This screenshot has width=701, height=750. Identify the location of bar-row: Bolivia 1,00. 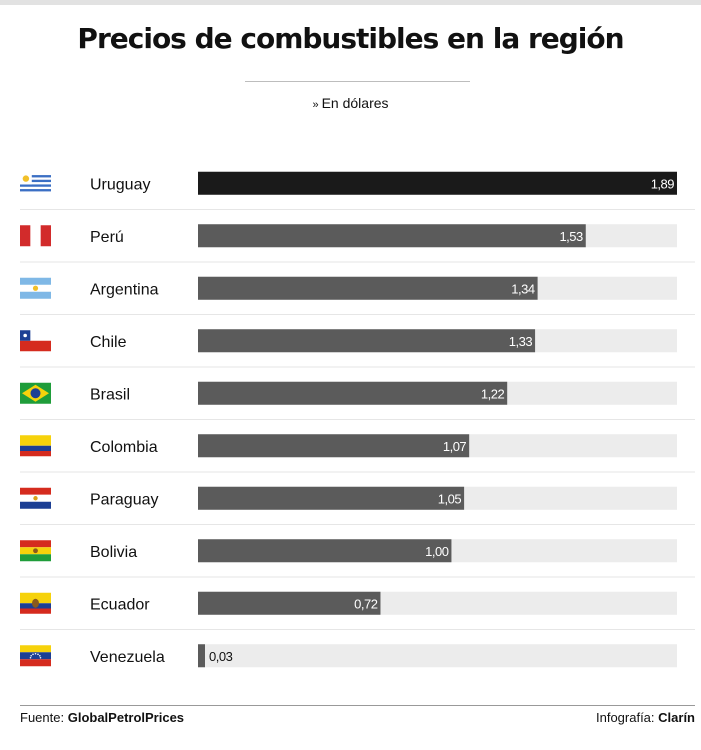
(357, 558).